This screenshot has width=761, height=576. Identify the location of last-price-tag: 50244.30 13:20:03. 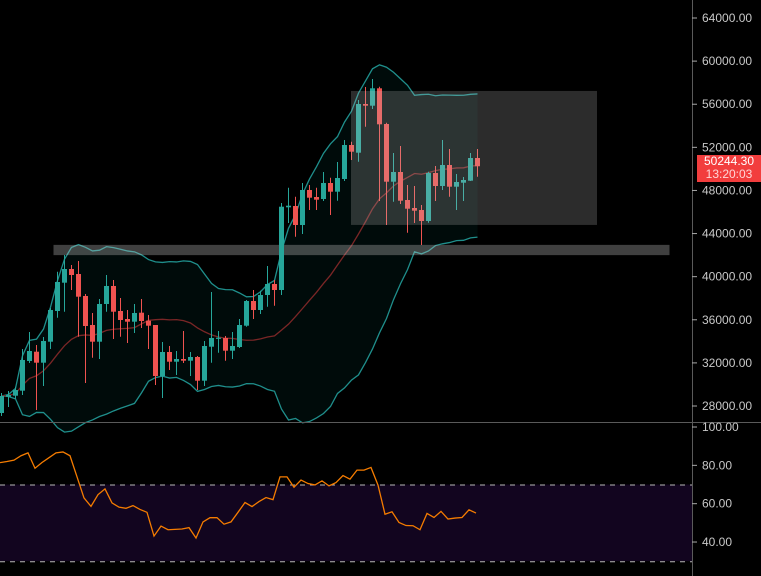
(729, 168).